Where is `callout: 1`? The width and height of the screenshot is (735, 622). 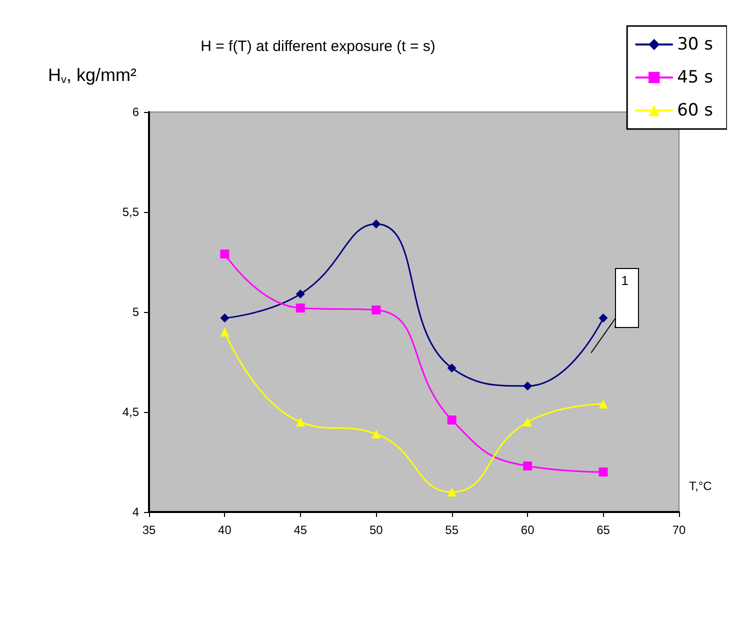
callout: 1 is located at coordinates (616, 311).